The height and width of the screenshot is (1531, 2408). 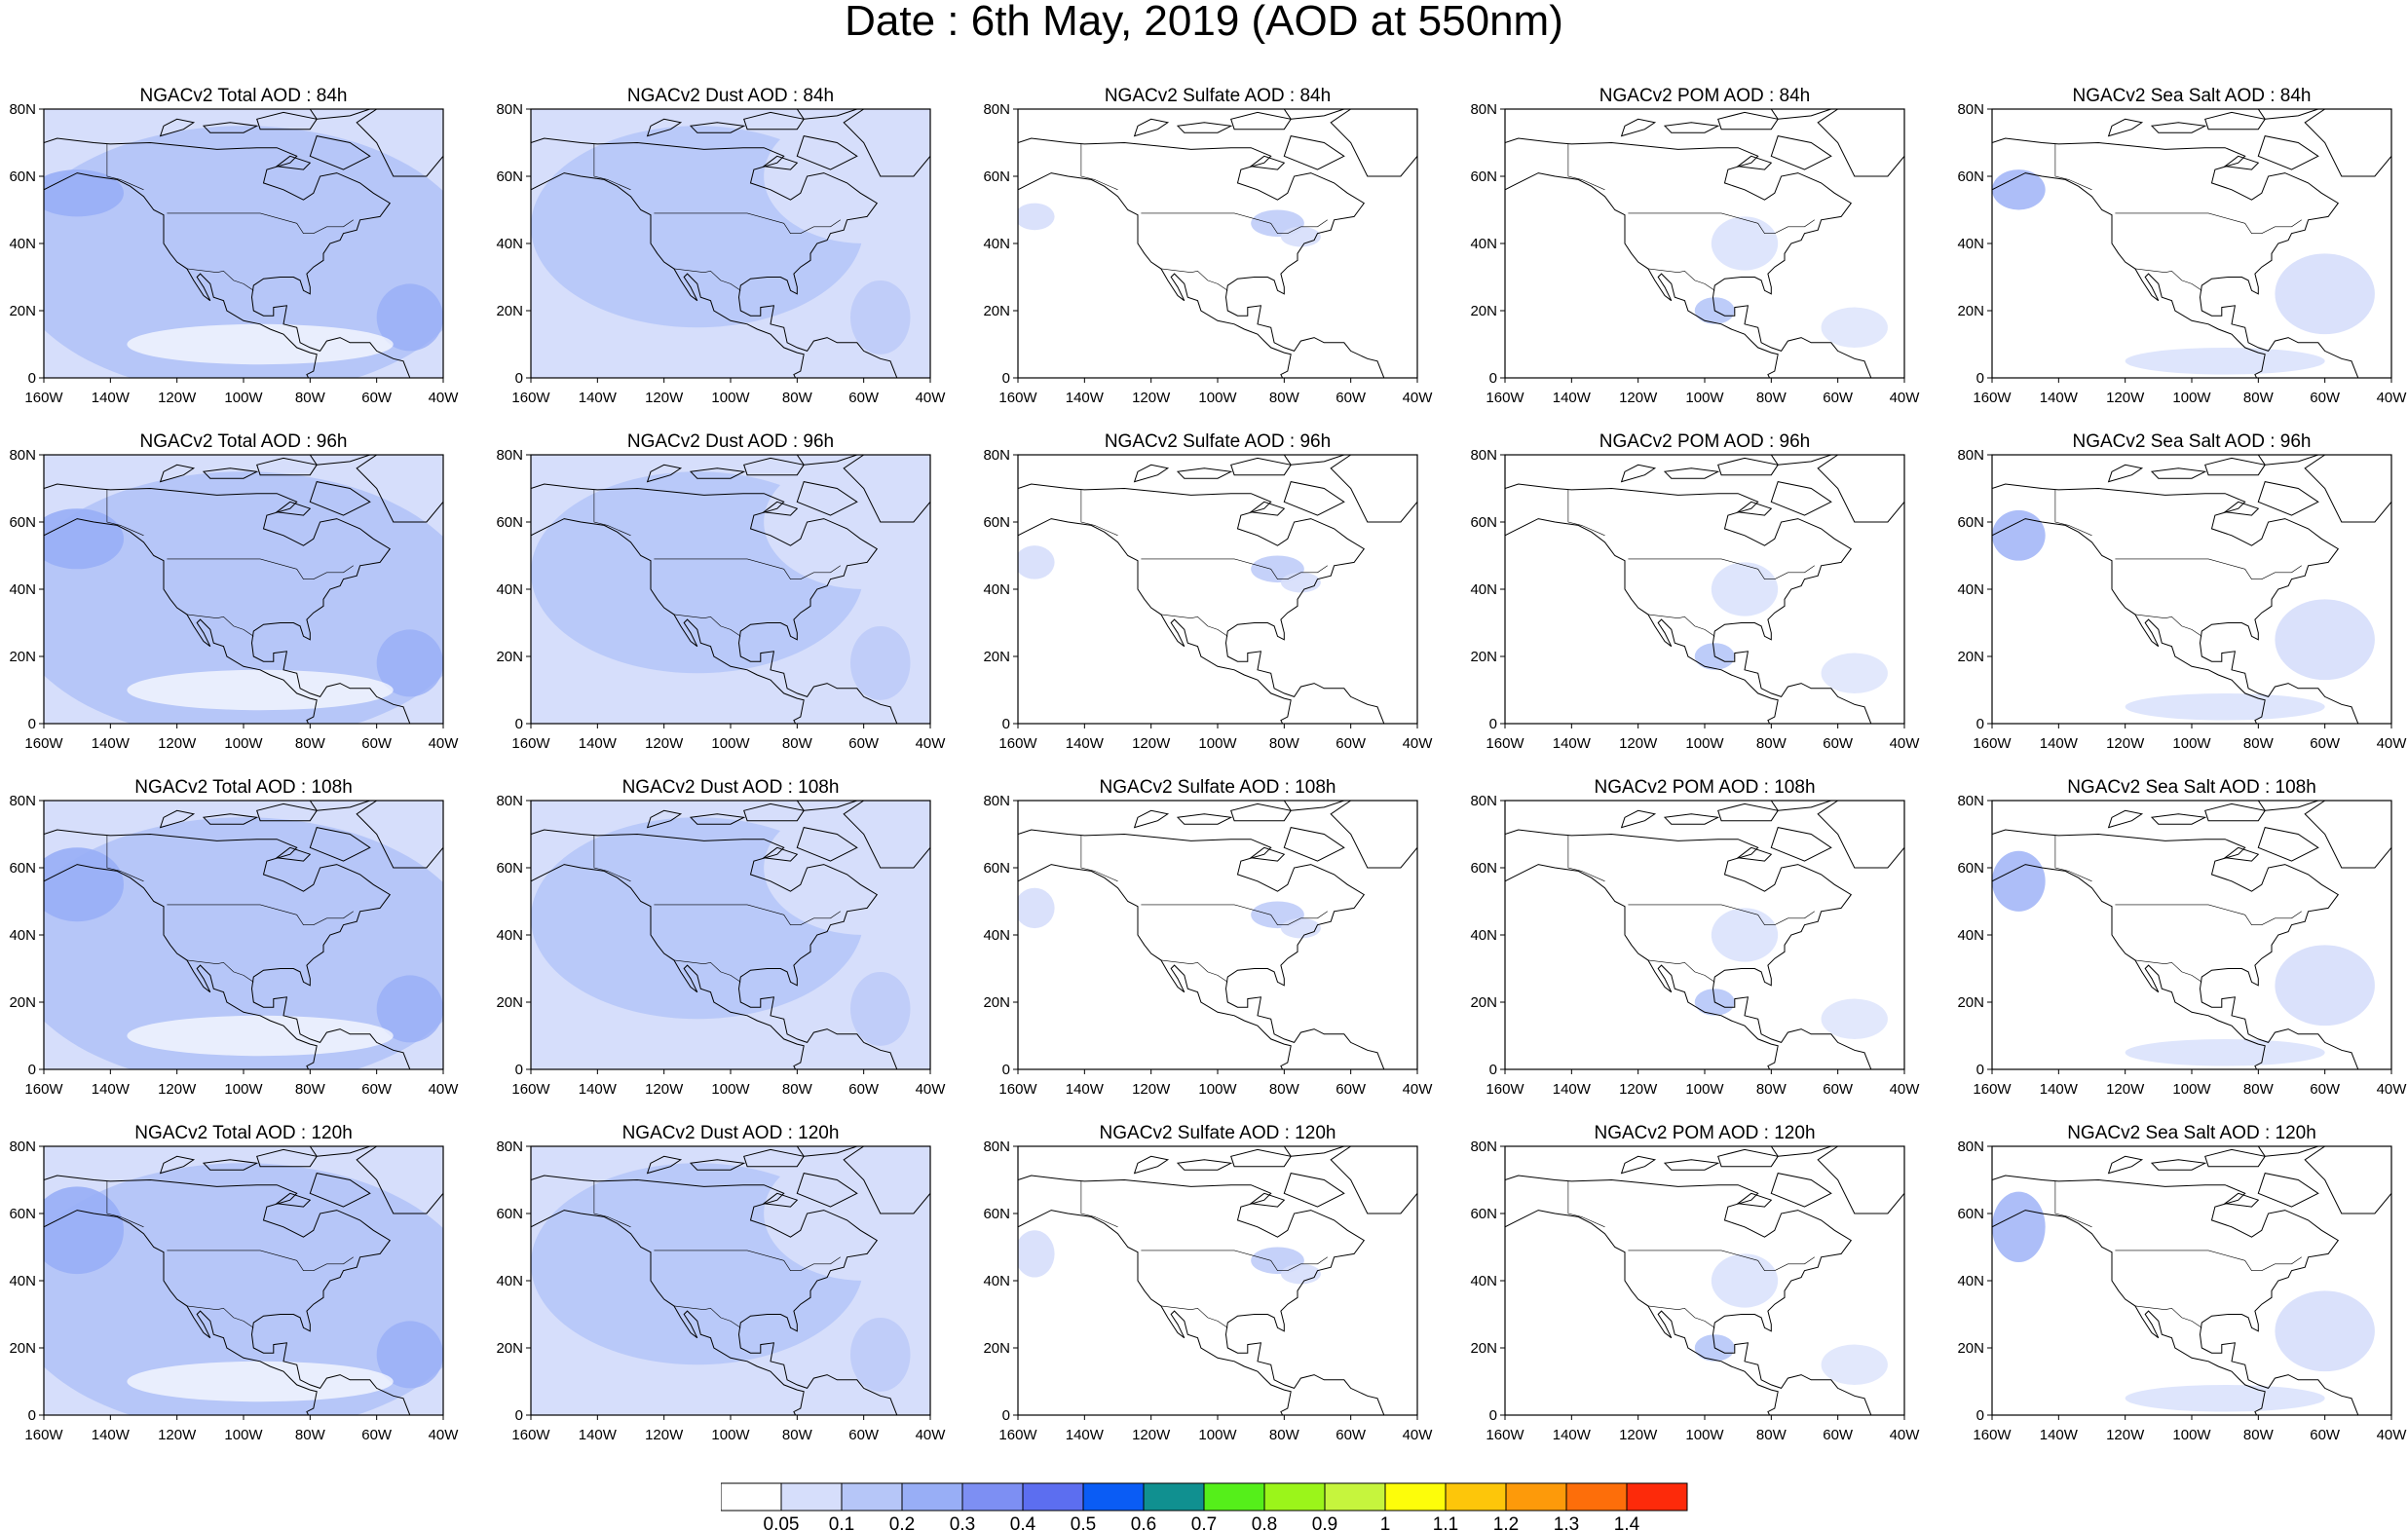 I want to click on panel-title: NGACv2 Total AOD : 96h, so click(x=243, y=441).